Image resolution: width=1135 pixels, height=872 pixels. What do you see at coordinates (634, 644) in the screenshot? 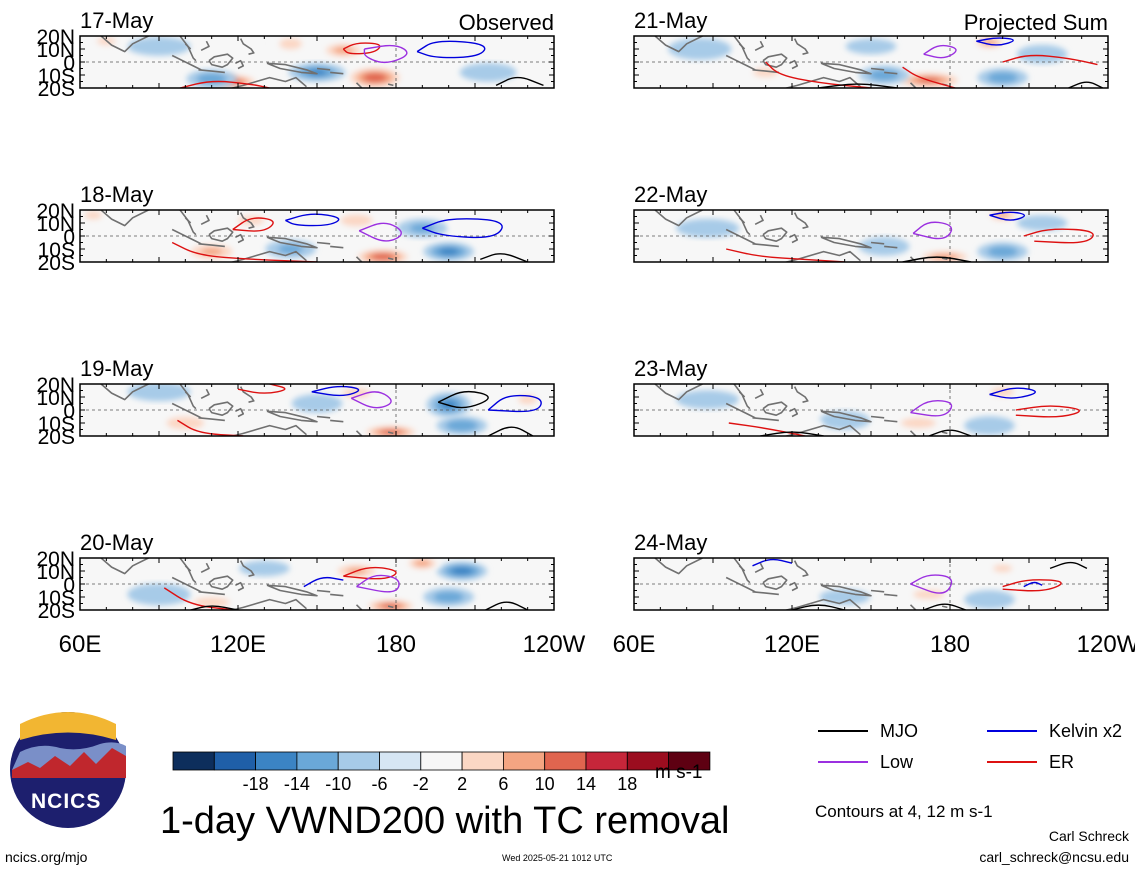
I see `lon-label: 60E` at bounding box center [634, 644].